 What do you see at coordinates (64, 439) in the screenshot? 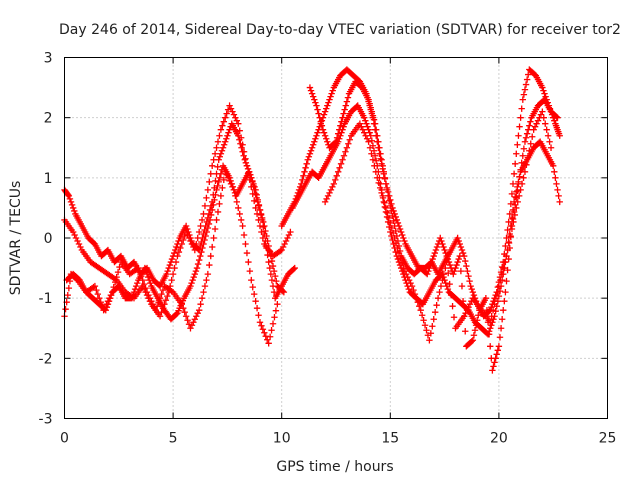
I see `x-tick-label: 0` at bounding box center [64, 439].